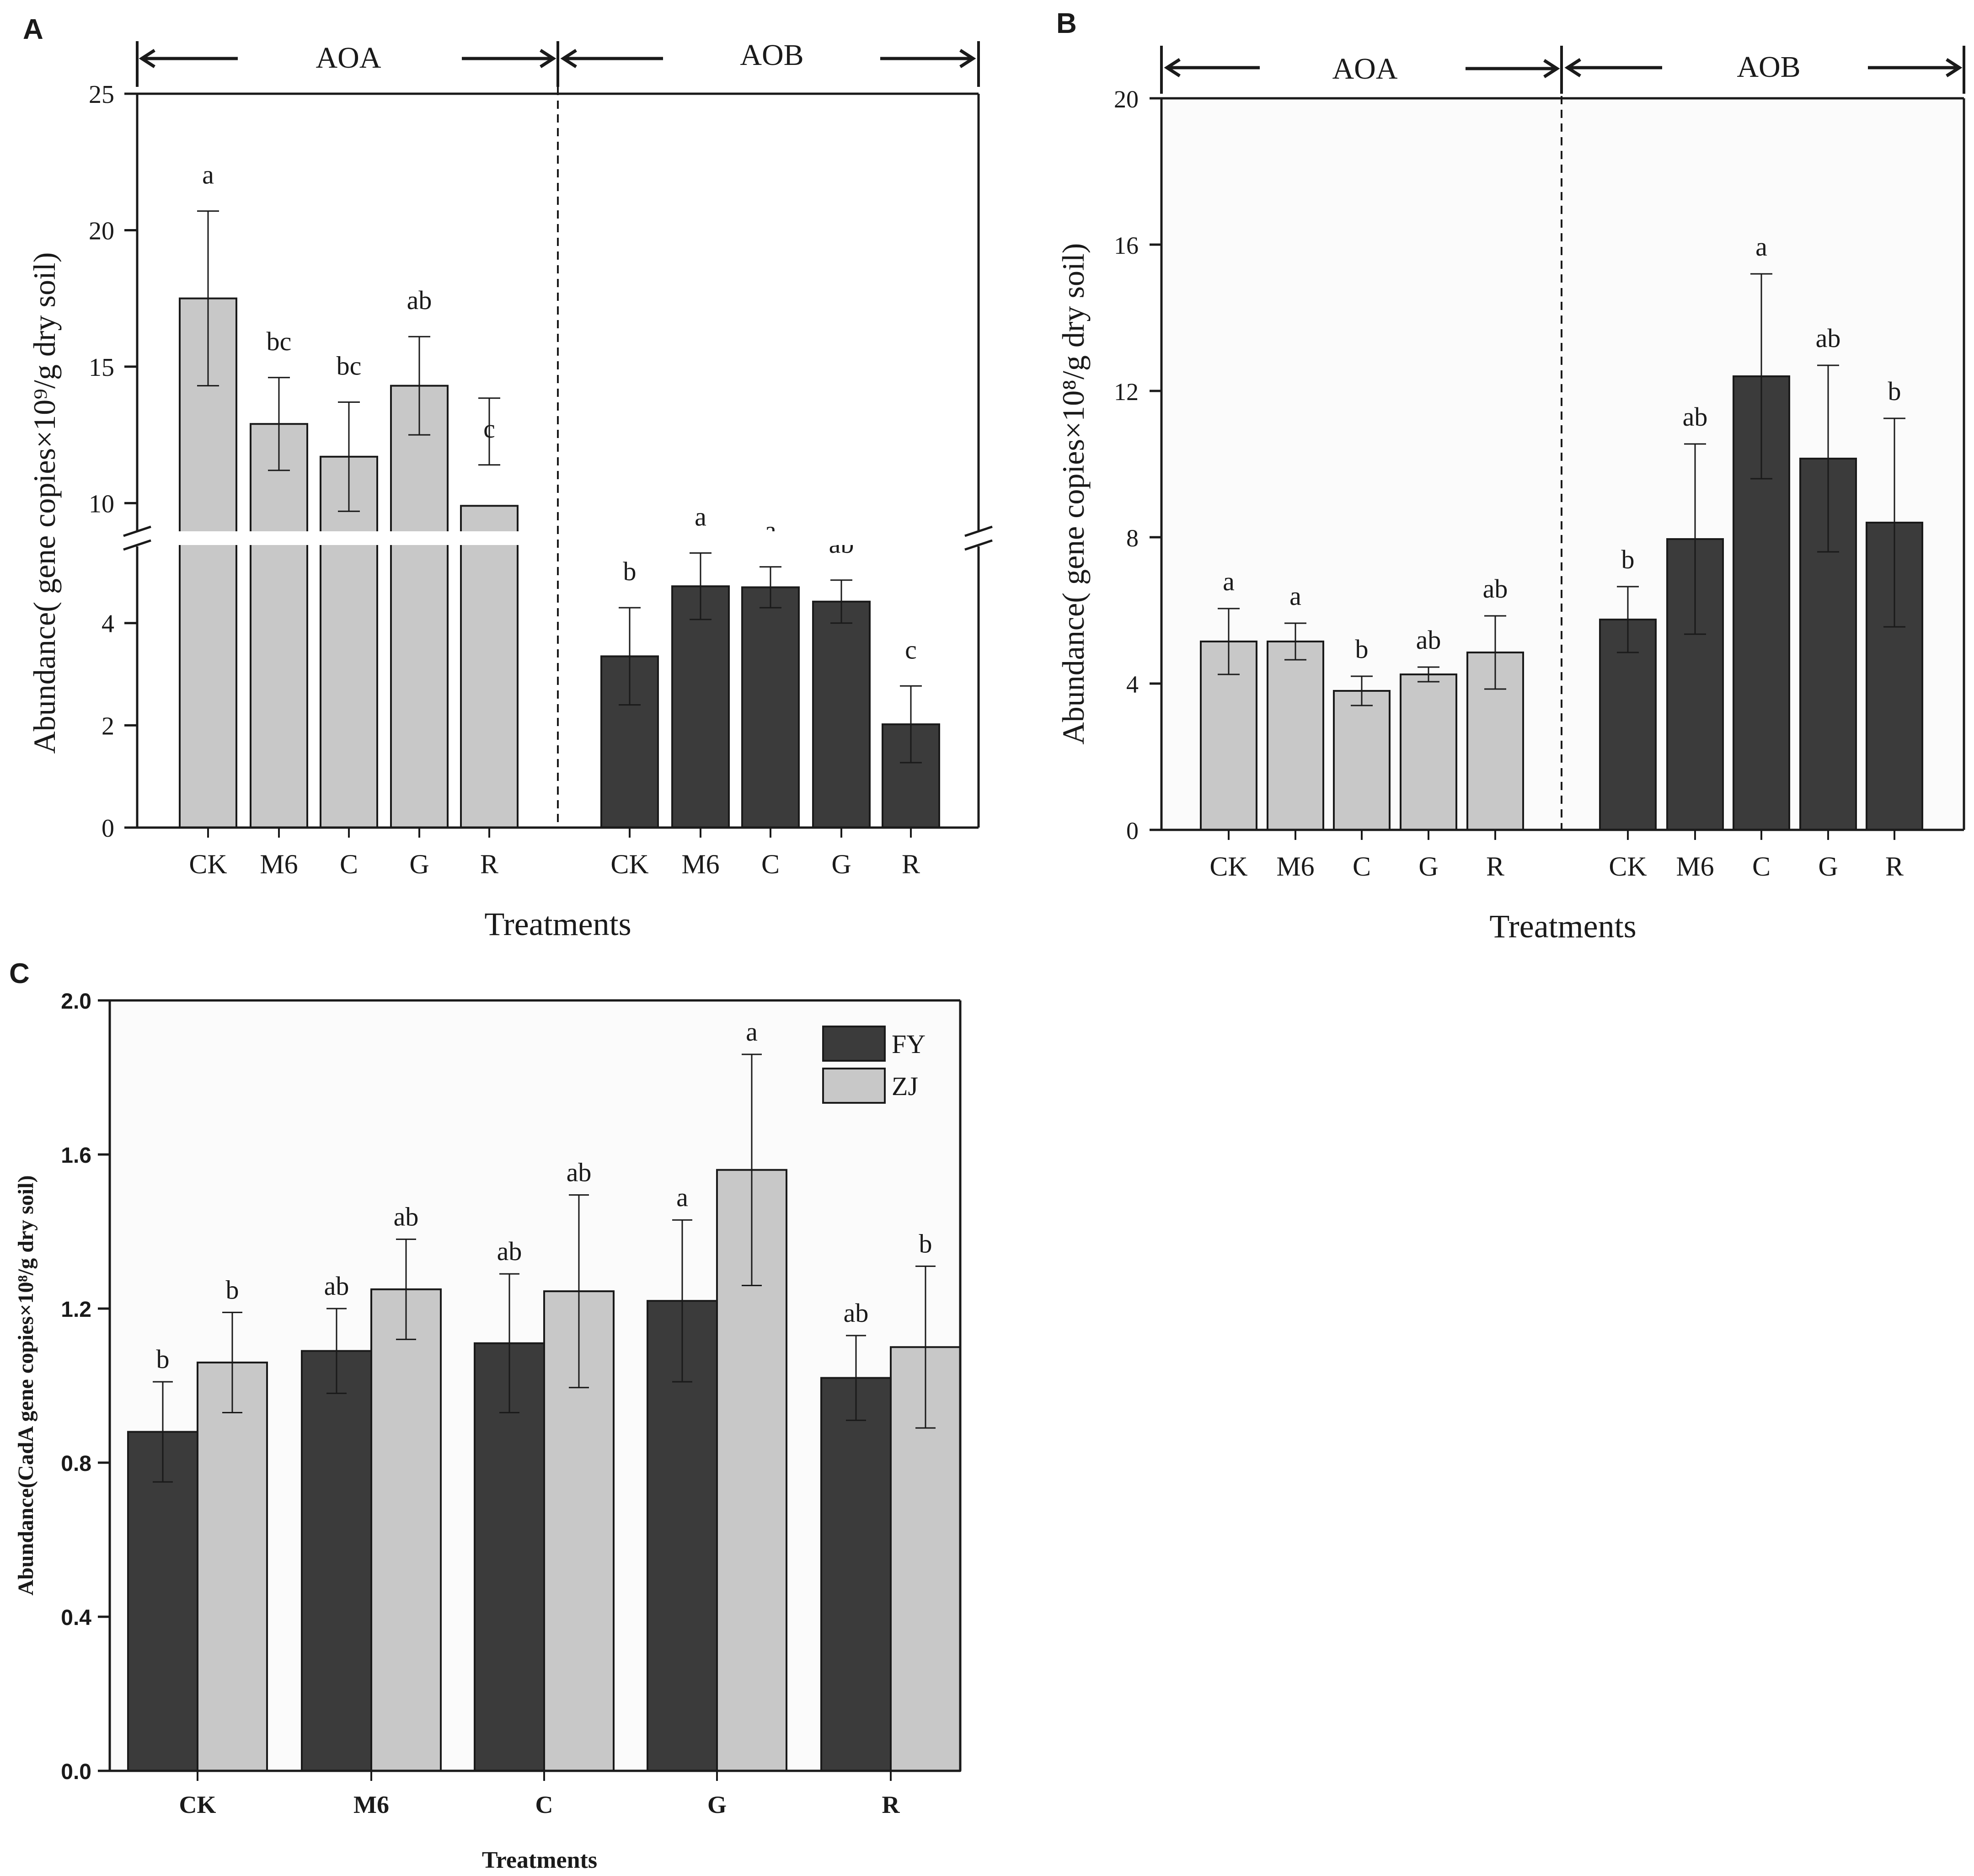  Describe the element at coordinates (76, 1618) in the screenshot. I see `y-tick-label: 0.4` at that location.